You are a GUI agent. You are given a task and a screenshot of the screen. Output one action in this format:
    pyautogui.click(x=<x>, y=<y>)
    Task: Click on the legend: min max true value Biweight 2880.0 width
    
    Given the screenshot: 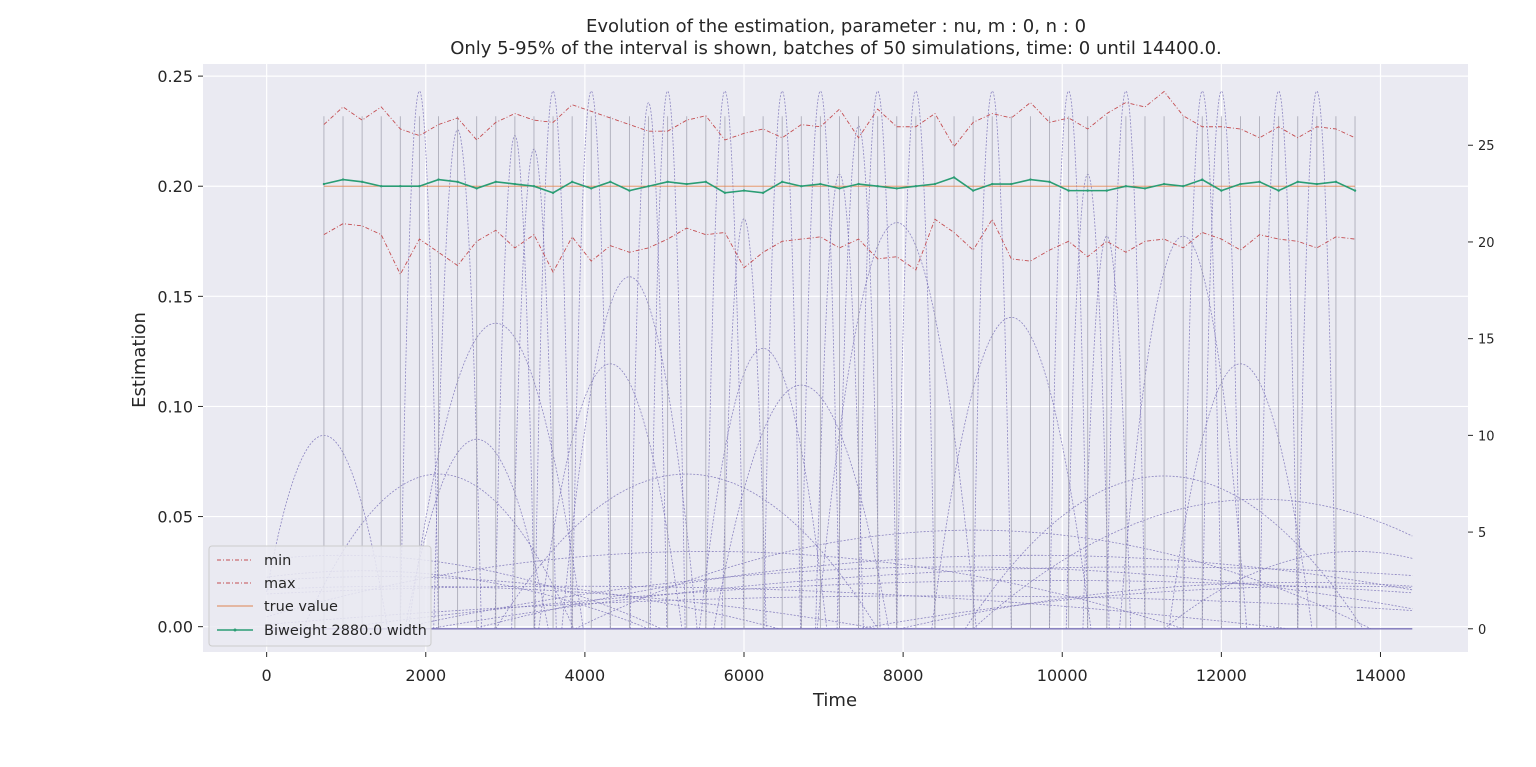 What is the action you would take?
    pyautogui.click(x=320, y=596)
    